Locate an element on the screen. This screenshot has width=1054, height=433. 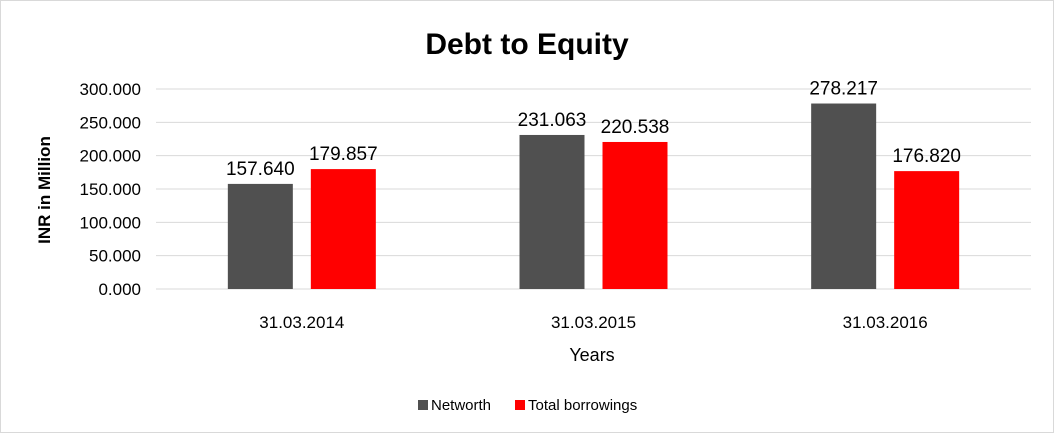
y-axis-title: INR in Million is located at coordinates (44, 190).